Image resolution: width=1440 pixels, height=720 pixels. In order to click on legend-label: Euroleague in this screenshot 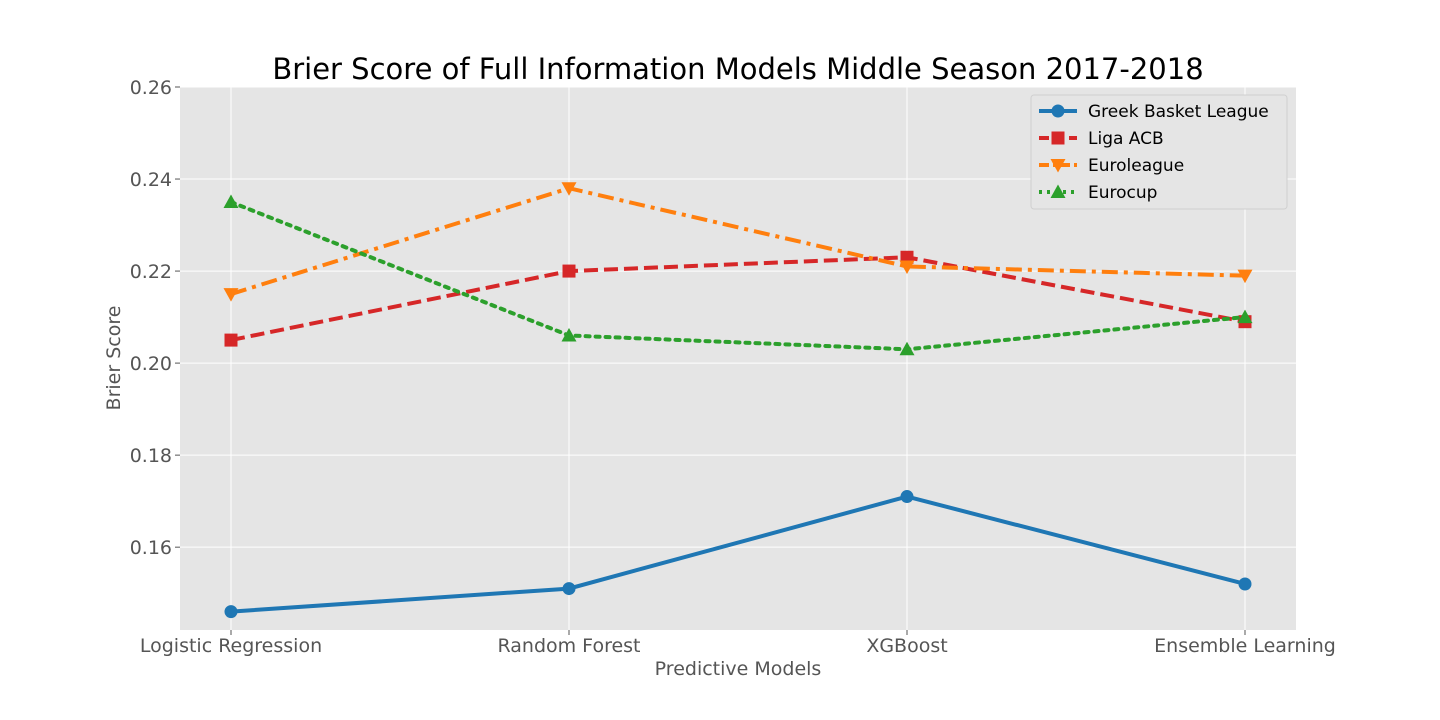, I will do `click(1136, 166)`.